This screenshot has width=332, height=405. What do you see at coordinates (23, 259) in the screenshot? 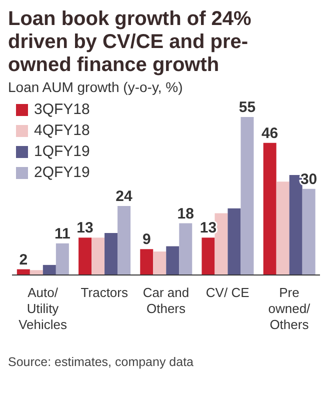
I see `data-label: 2` at bounding box center [23, 259].